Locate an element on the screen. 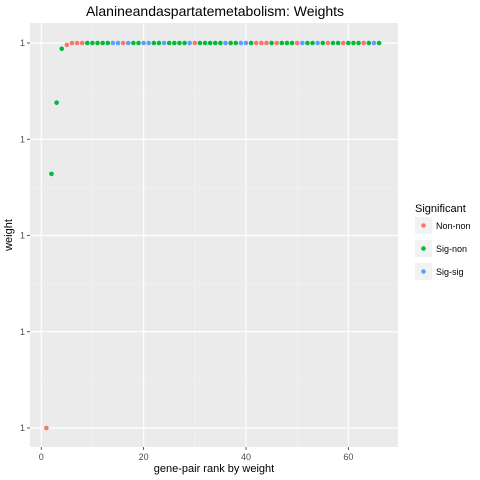 The image size is (480, 480). legend-label: Non-non is located at coordinates (453, 226).